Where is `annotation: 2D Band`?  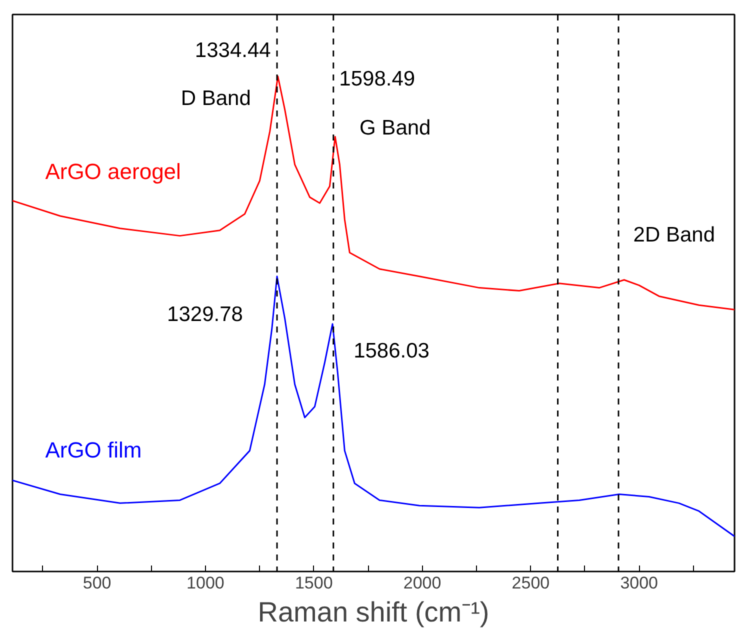
annotation: 2D Band is located at coordinates (674, 234).